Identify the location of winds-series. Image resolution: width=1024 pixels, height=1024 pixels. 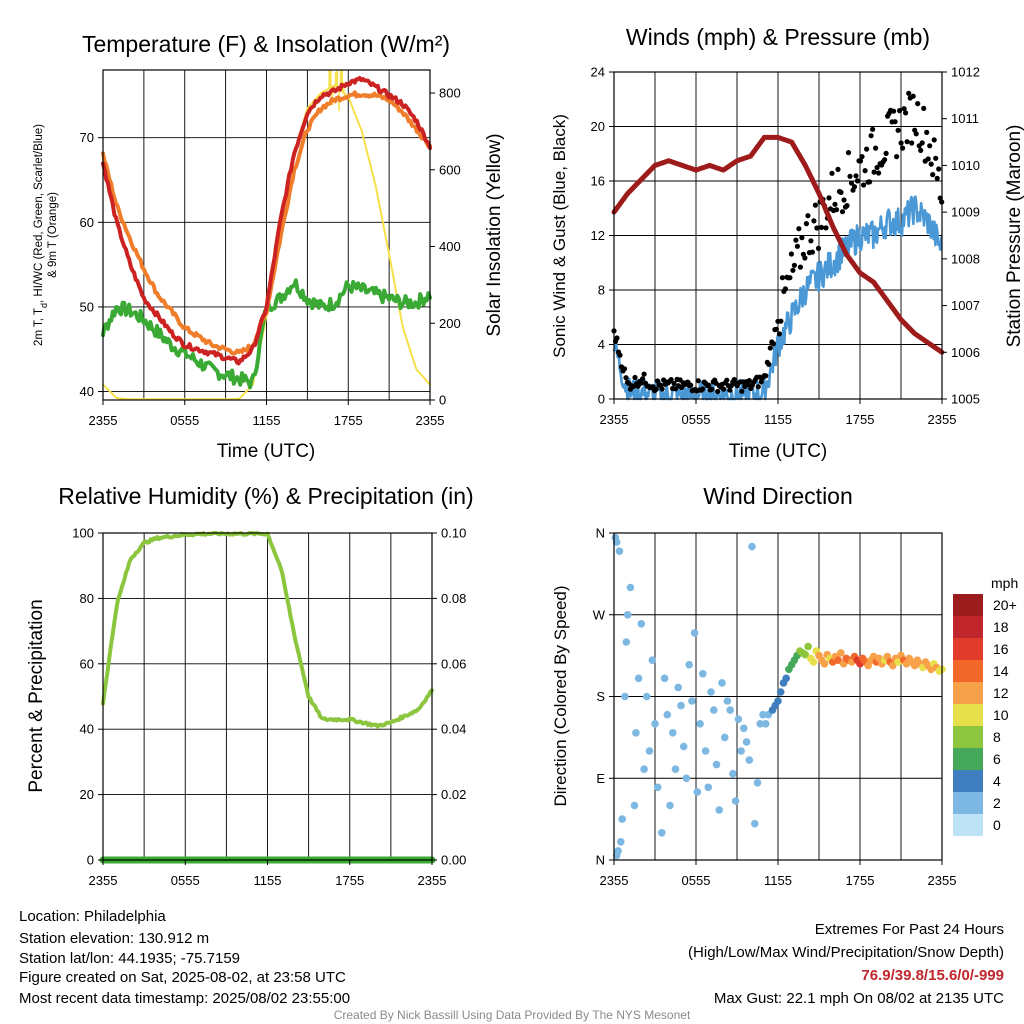
(778, 245).